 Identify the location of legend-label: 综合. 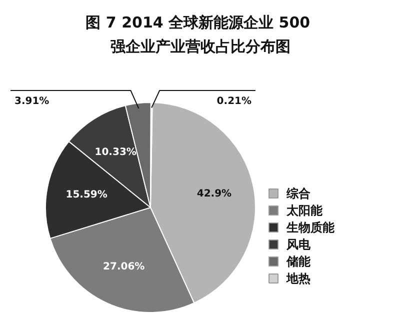
(299, 193).